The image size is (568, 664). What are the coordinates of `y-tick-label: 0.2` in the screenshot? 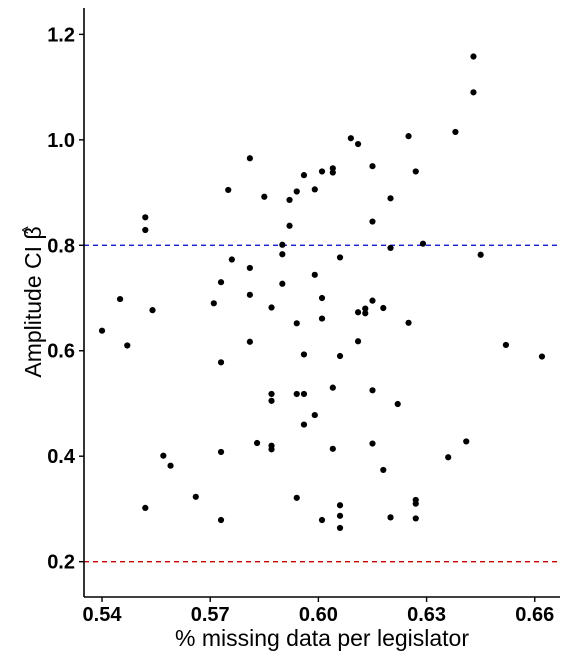 It's located at (61, 563).